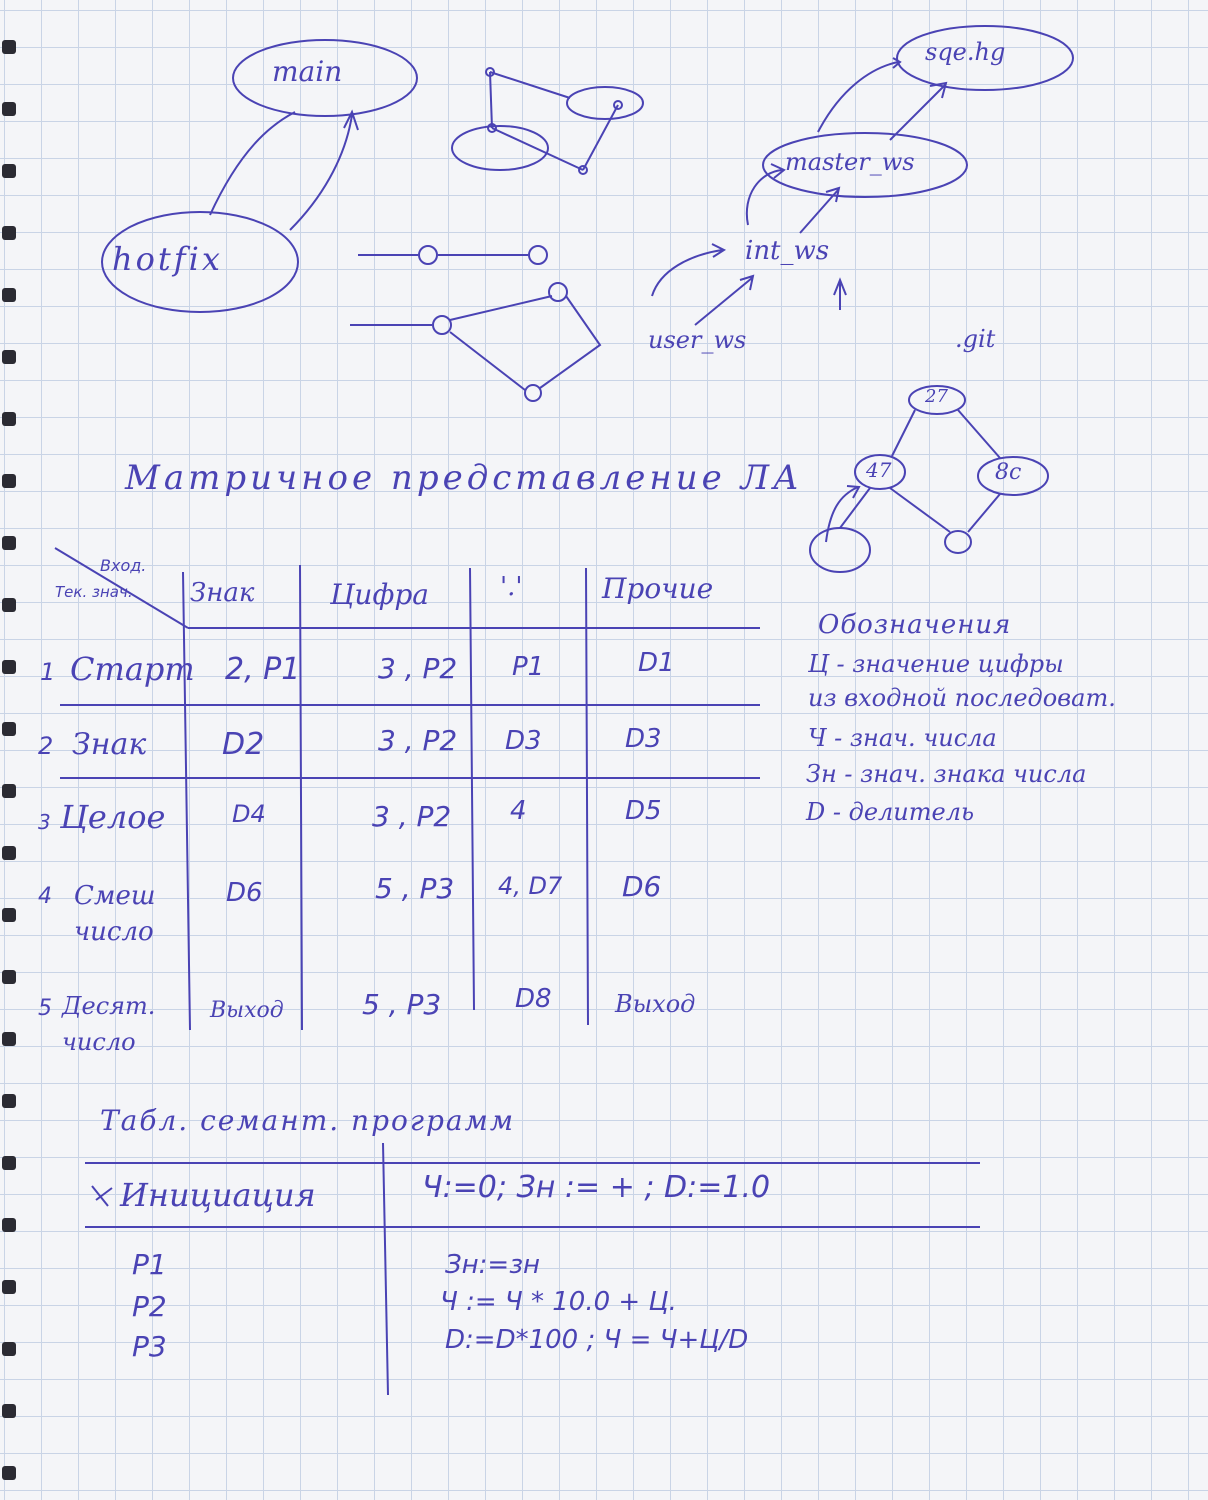 The height and width of the screenshot is (1500, 1208). What do you see at coordinates (946, 774) in the screenshot?
I see `legend-line: Зн - знач. знака числа` at bounding box center [946, 774].